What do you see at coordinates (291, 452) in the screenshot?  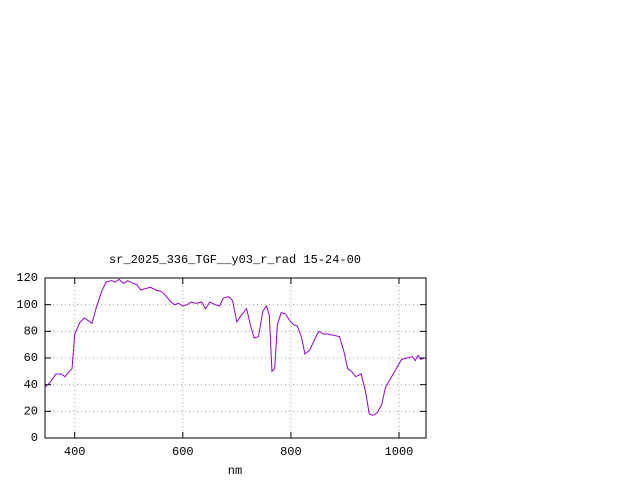 I see `x-tick-label: 800` at bounding box center [291, 452].